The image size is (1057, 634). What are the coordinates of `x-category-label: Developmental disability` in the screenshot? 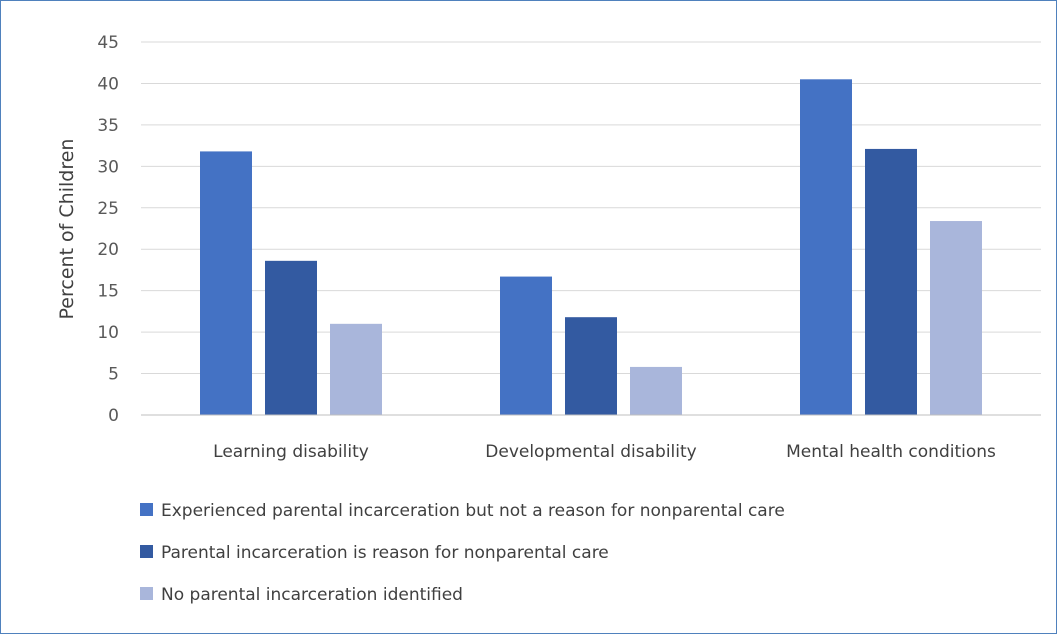 It's located at (590, 452).